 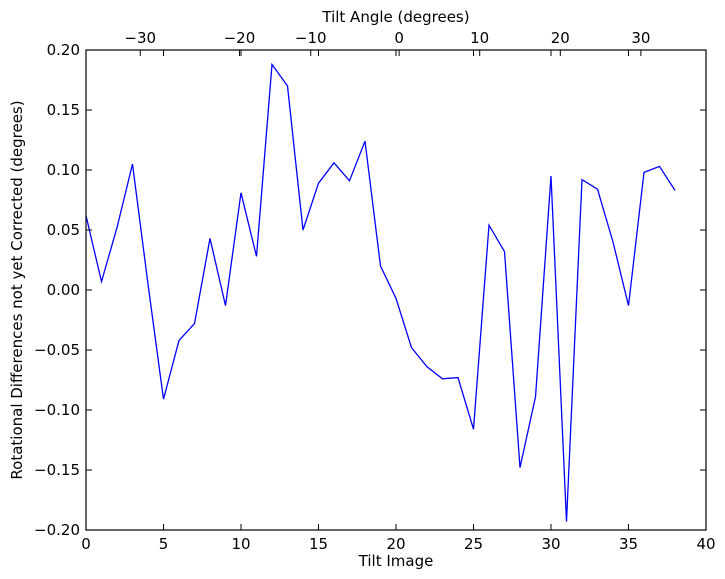 I want to click on y-tick-label: −0.15, so click(x=57, y=470).